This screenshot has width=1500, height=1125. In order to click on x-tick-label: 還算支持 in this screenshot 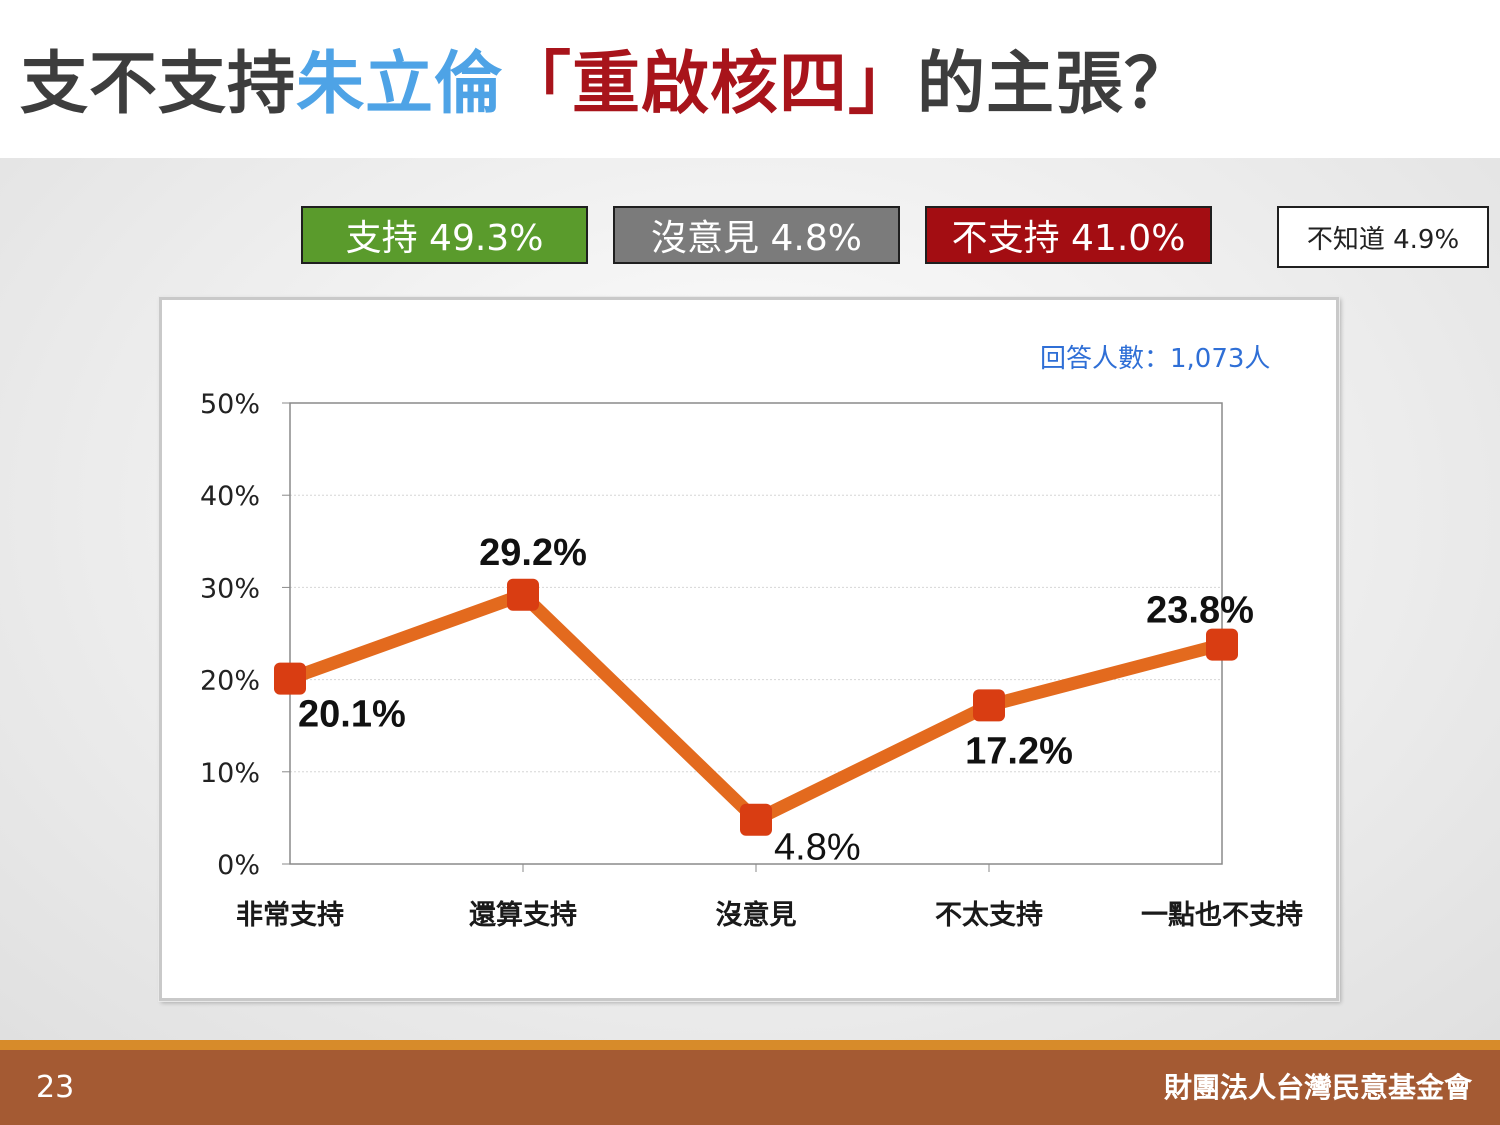, I will do `click(523, 915)`.